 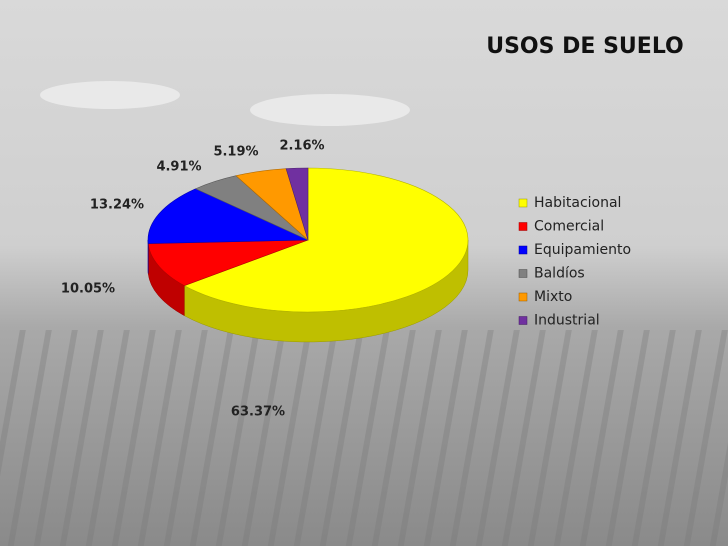 I want to click on chart-title: USOS DE SUELO, so click(x=585, y=46).